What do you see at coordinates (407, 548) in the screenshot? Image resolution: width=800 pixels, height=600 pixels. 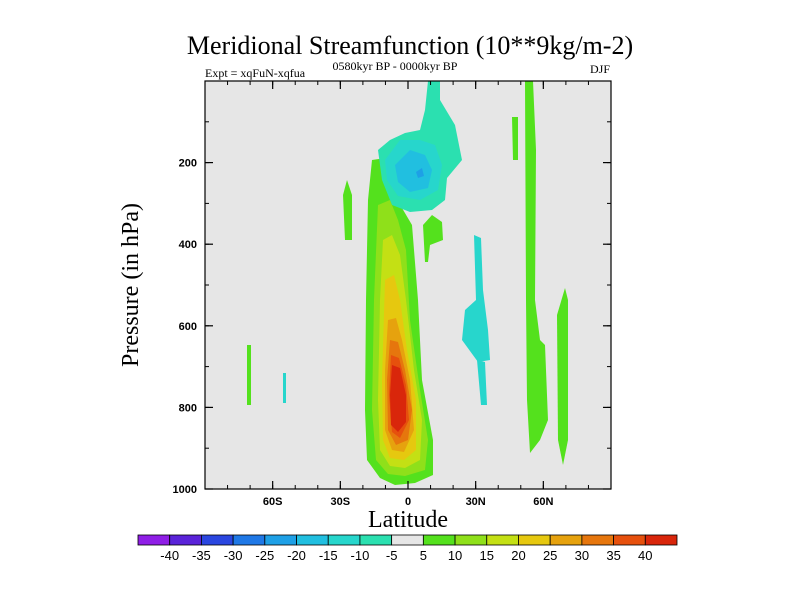 I see `colorbar: -40 -35 -30 -25 -20 -15 -10 -5 5 10 15 20 25 30 35 40` at bounding box center [407, 548].